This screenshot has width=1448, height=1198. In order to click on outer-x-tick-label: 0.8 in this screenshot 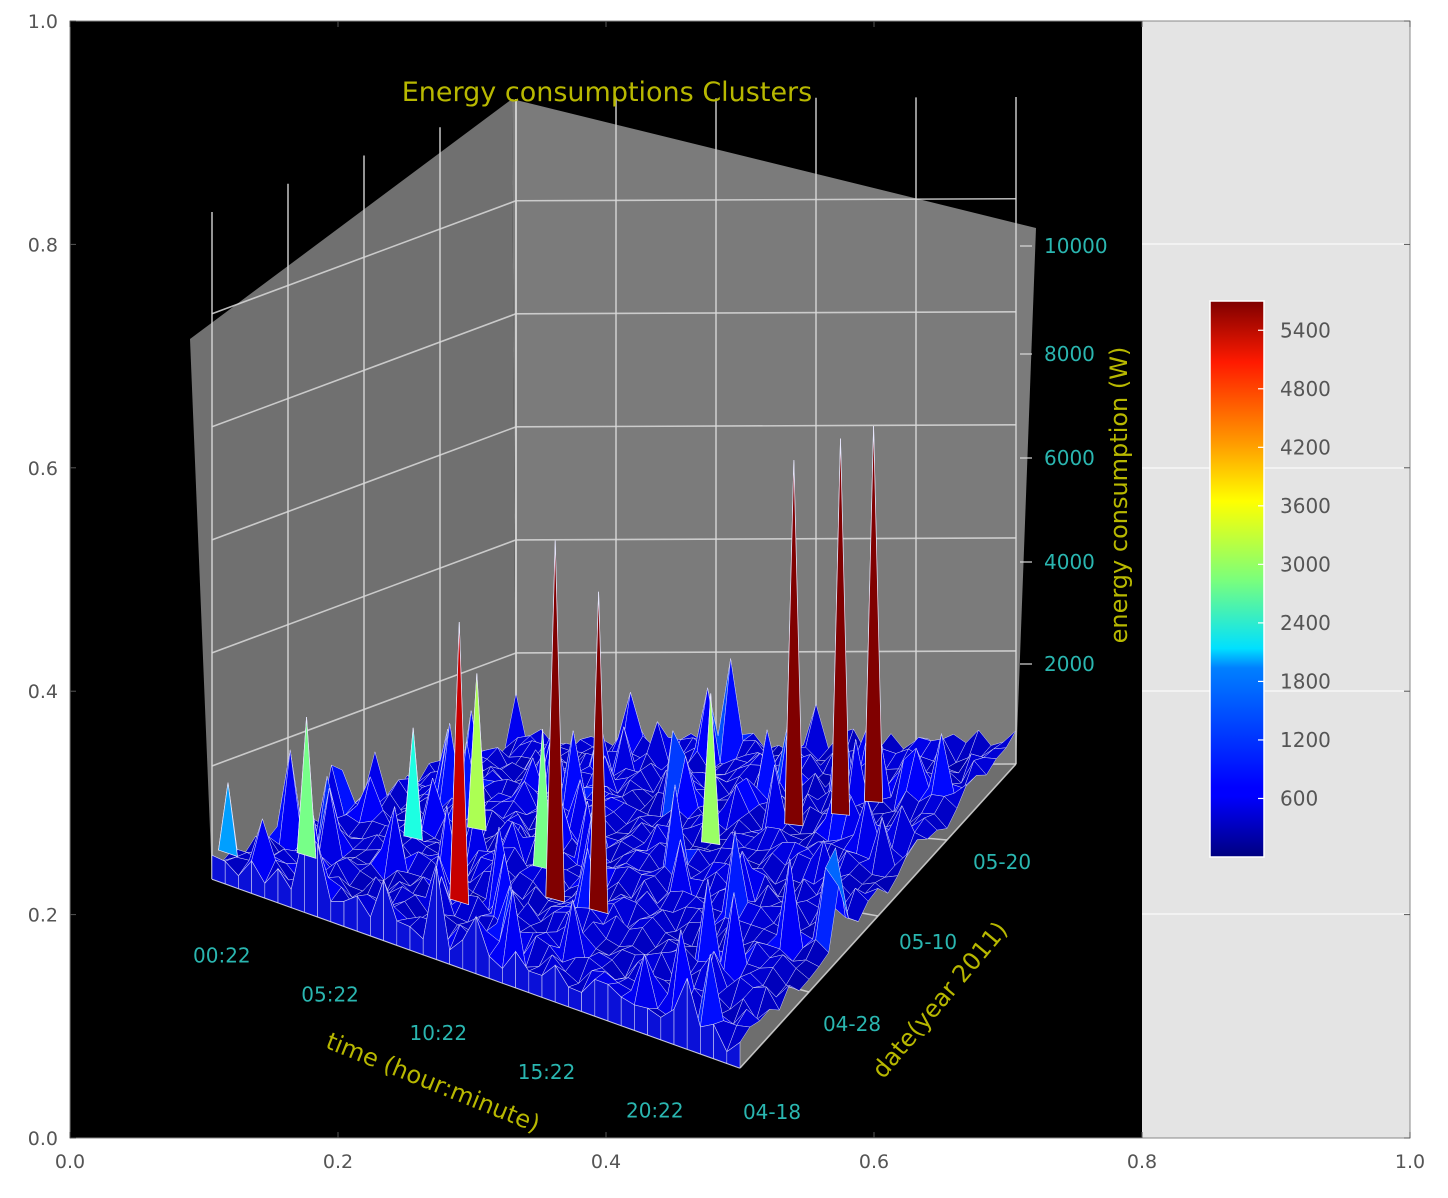, I will do `click(1142, 1162)`.